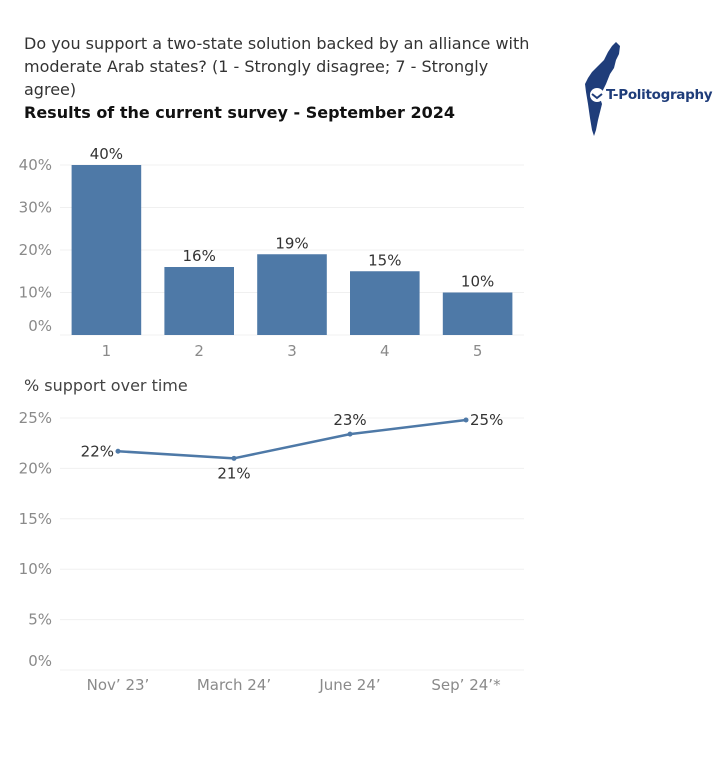 This screenshot has height=757, width=725. I want to click on israel-map-logo-icon, so click(602, 89).